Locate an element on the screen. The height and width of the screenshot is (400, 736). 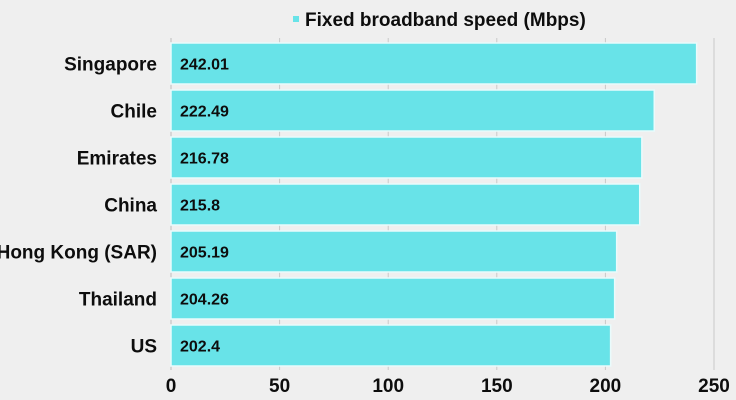
category-label: China is located at coordinates (130, 206).